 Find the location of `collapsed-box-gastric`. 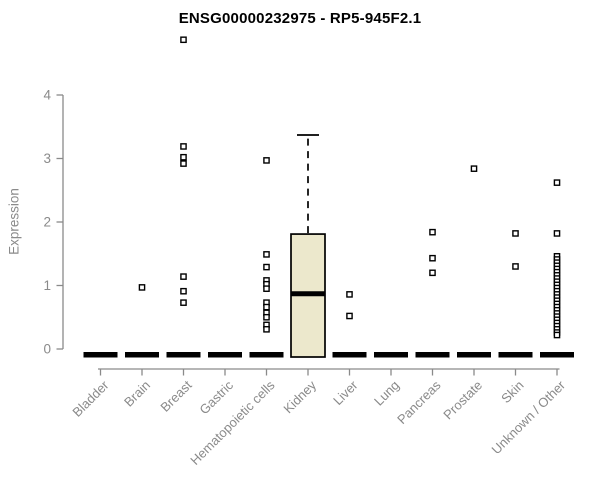

collapsed-box-gastric is located at coordinates (225, 355).